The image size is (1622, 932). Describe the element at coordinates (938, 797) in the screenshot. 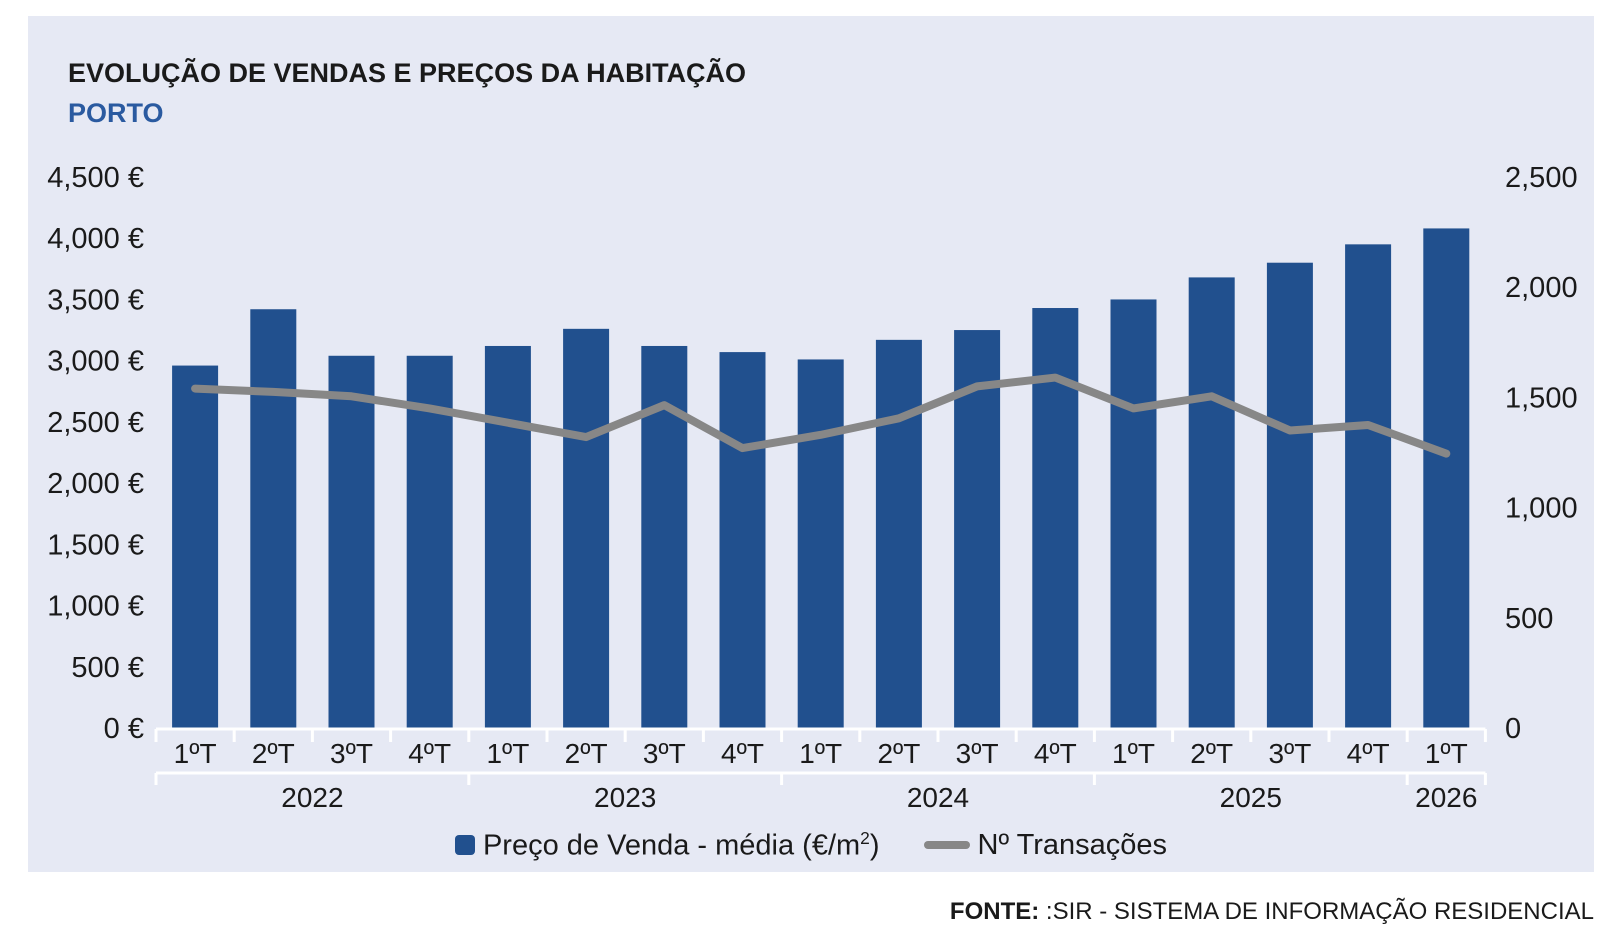

I see `year-label: 2024` at that location.